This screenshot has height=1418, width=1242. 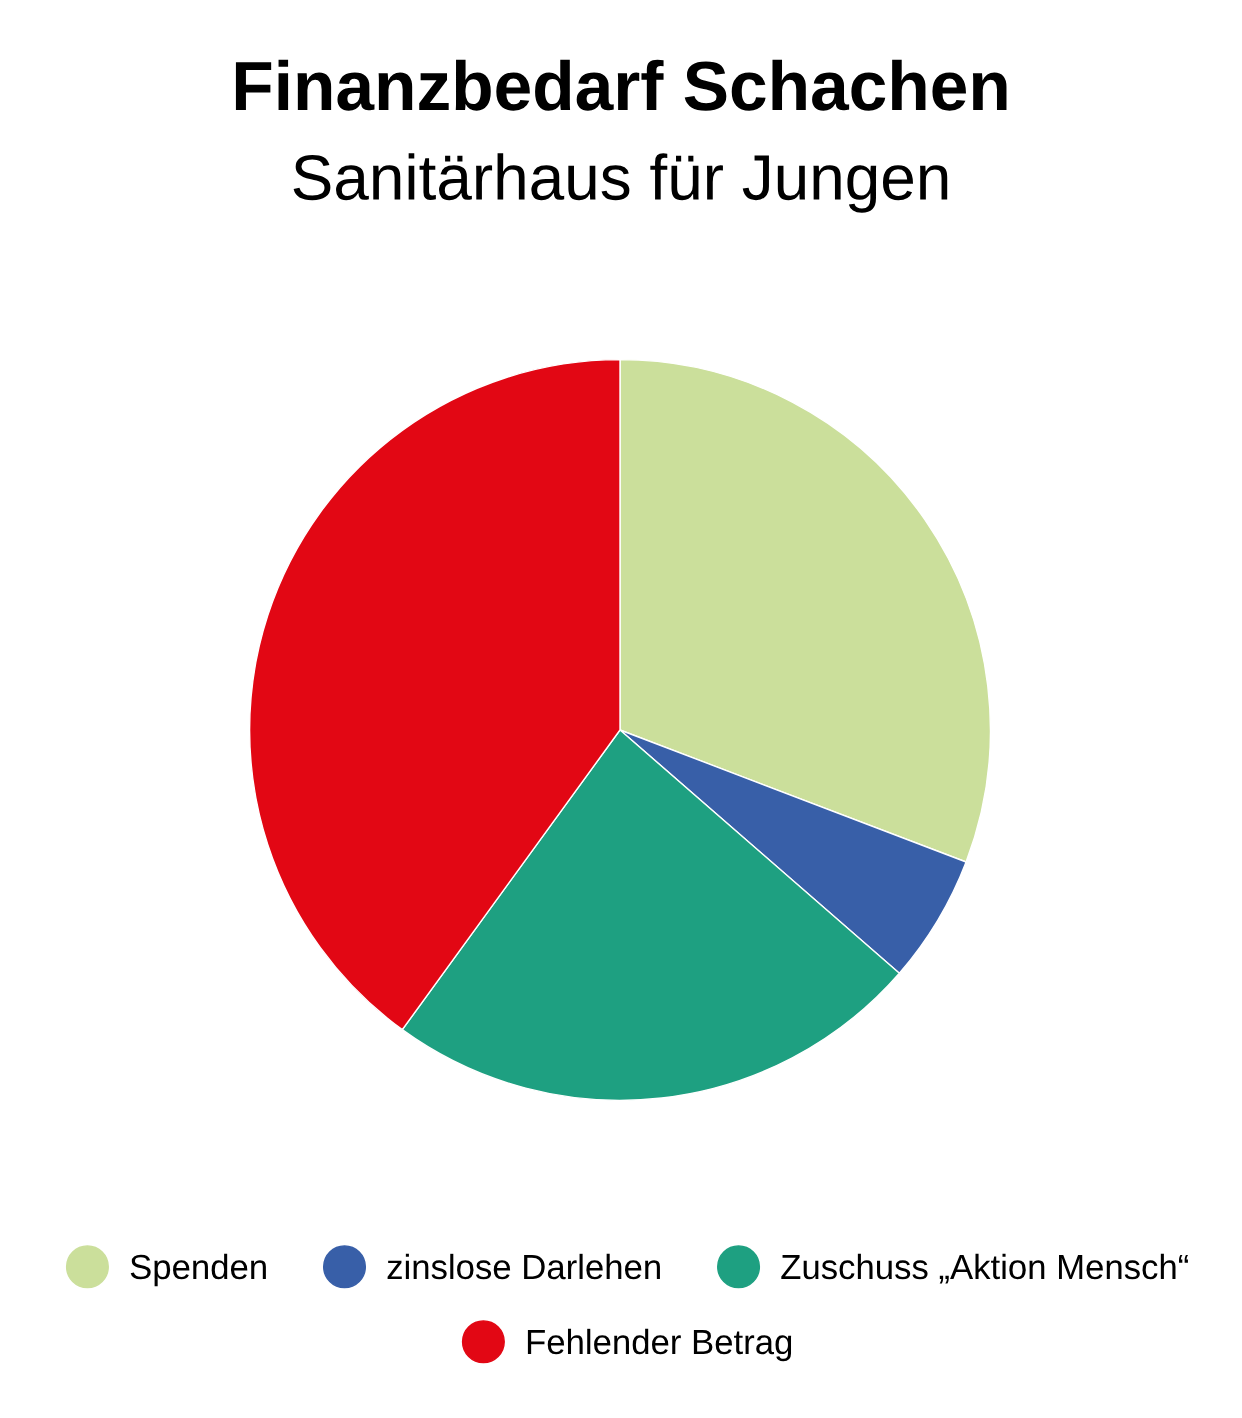 What do you see at coordinates (621, 85) in the screenshot?
I see `chart-title: Finanzbedarf Schachen` at bounding box center [621, 85].